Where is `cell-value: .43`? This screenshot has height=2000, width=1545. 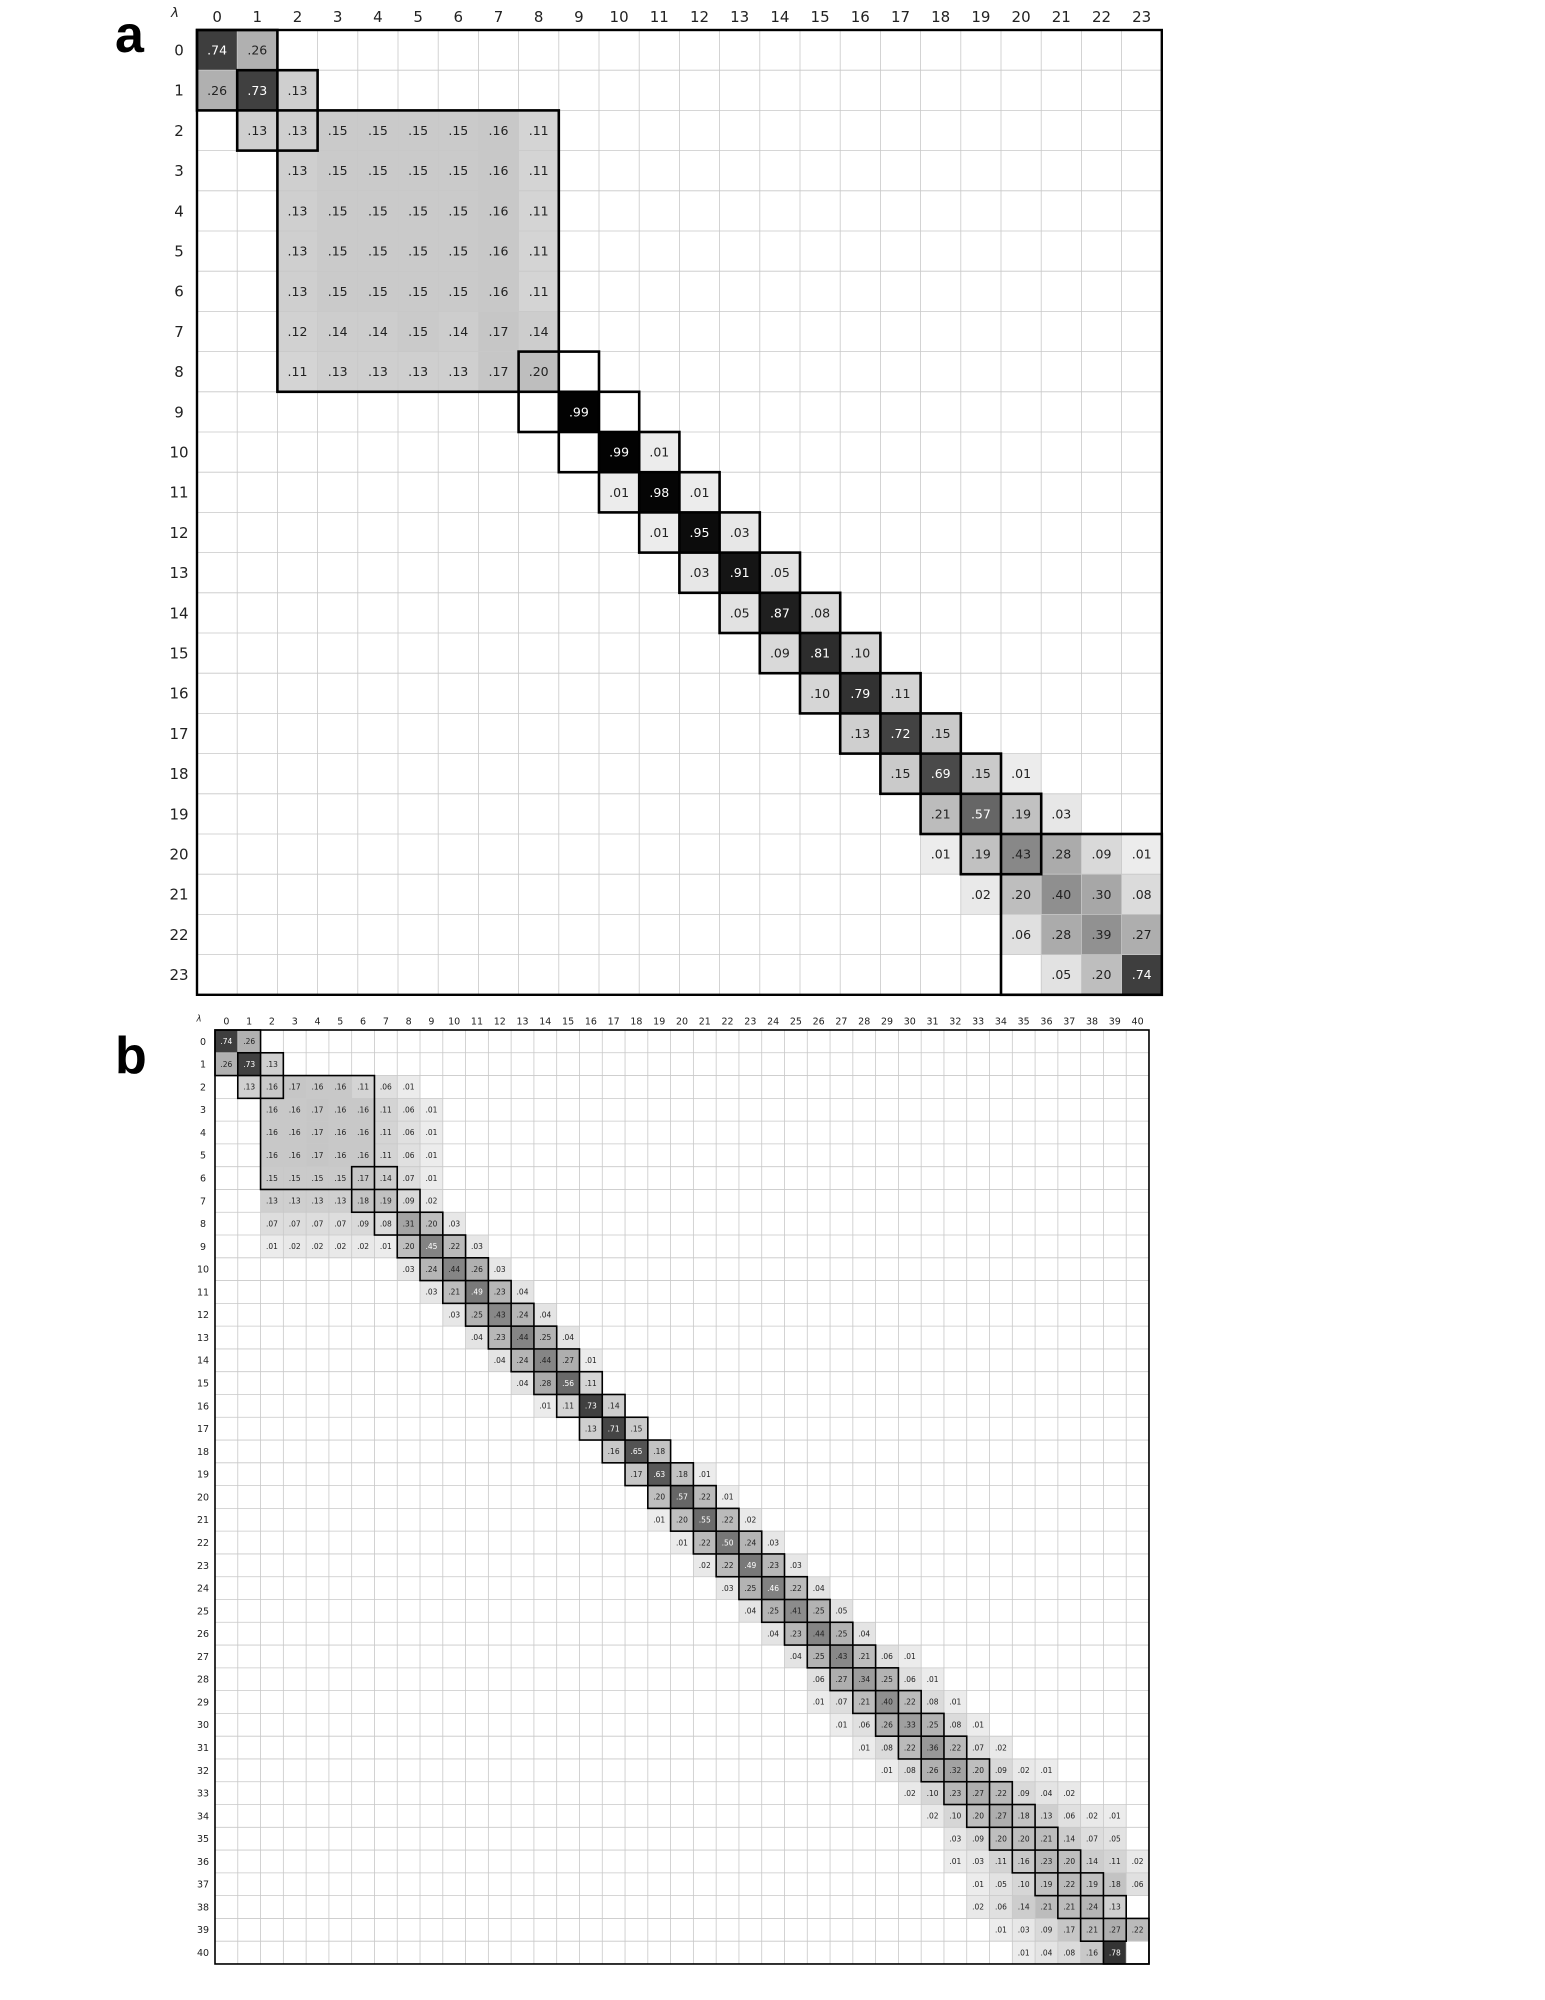 cell-value: .43 is located at coordinates (1021, 854).